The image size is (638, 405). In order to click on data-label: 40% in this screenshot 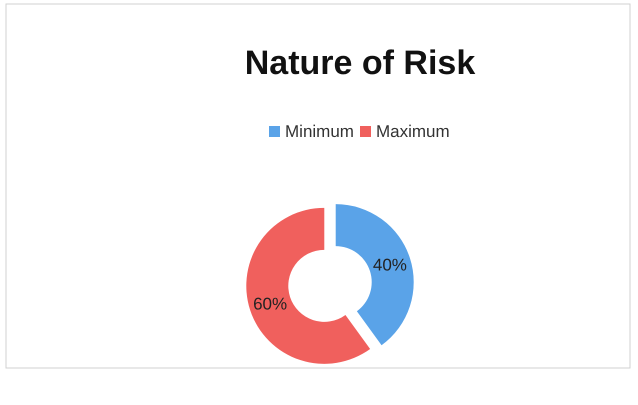, I will do `click(389, 265)`.